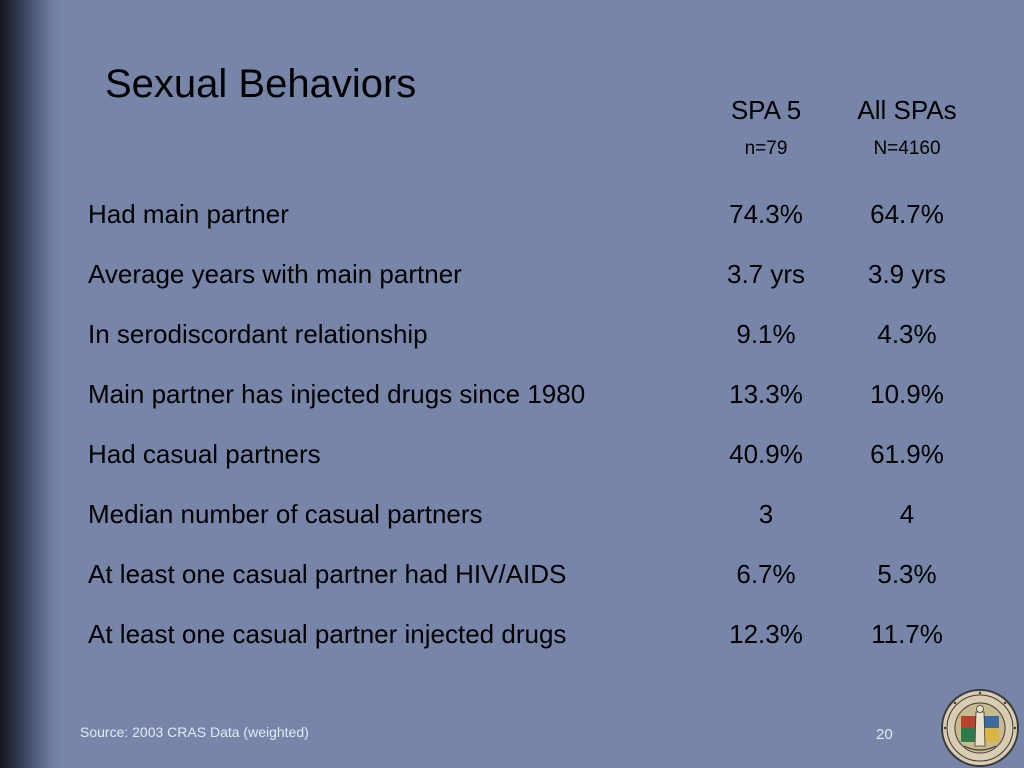 The image size is (1024, 768). I want to click on all-spas-value: 4.3%, so click(907, 334).